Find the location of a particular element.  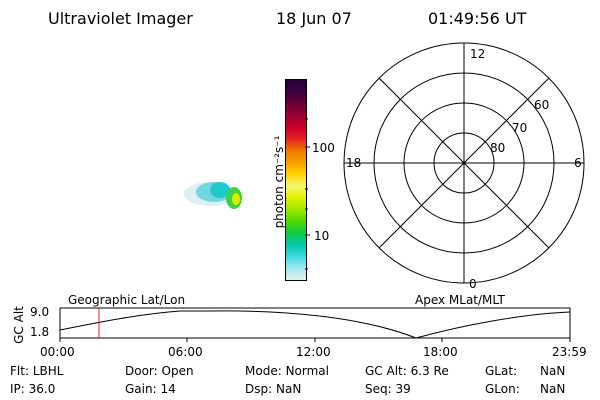

seq-info: Seq: 39 is located at coordinates (388, 389).